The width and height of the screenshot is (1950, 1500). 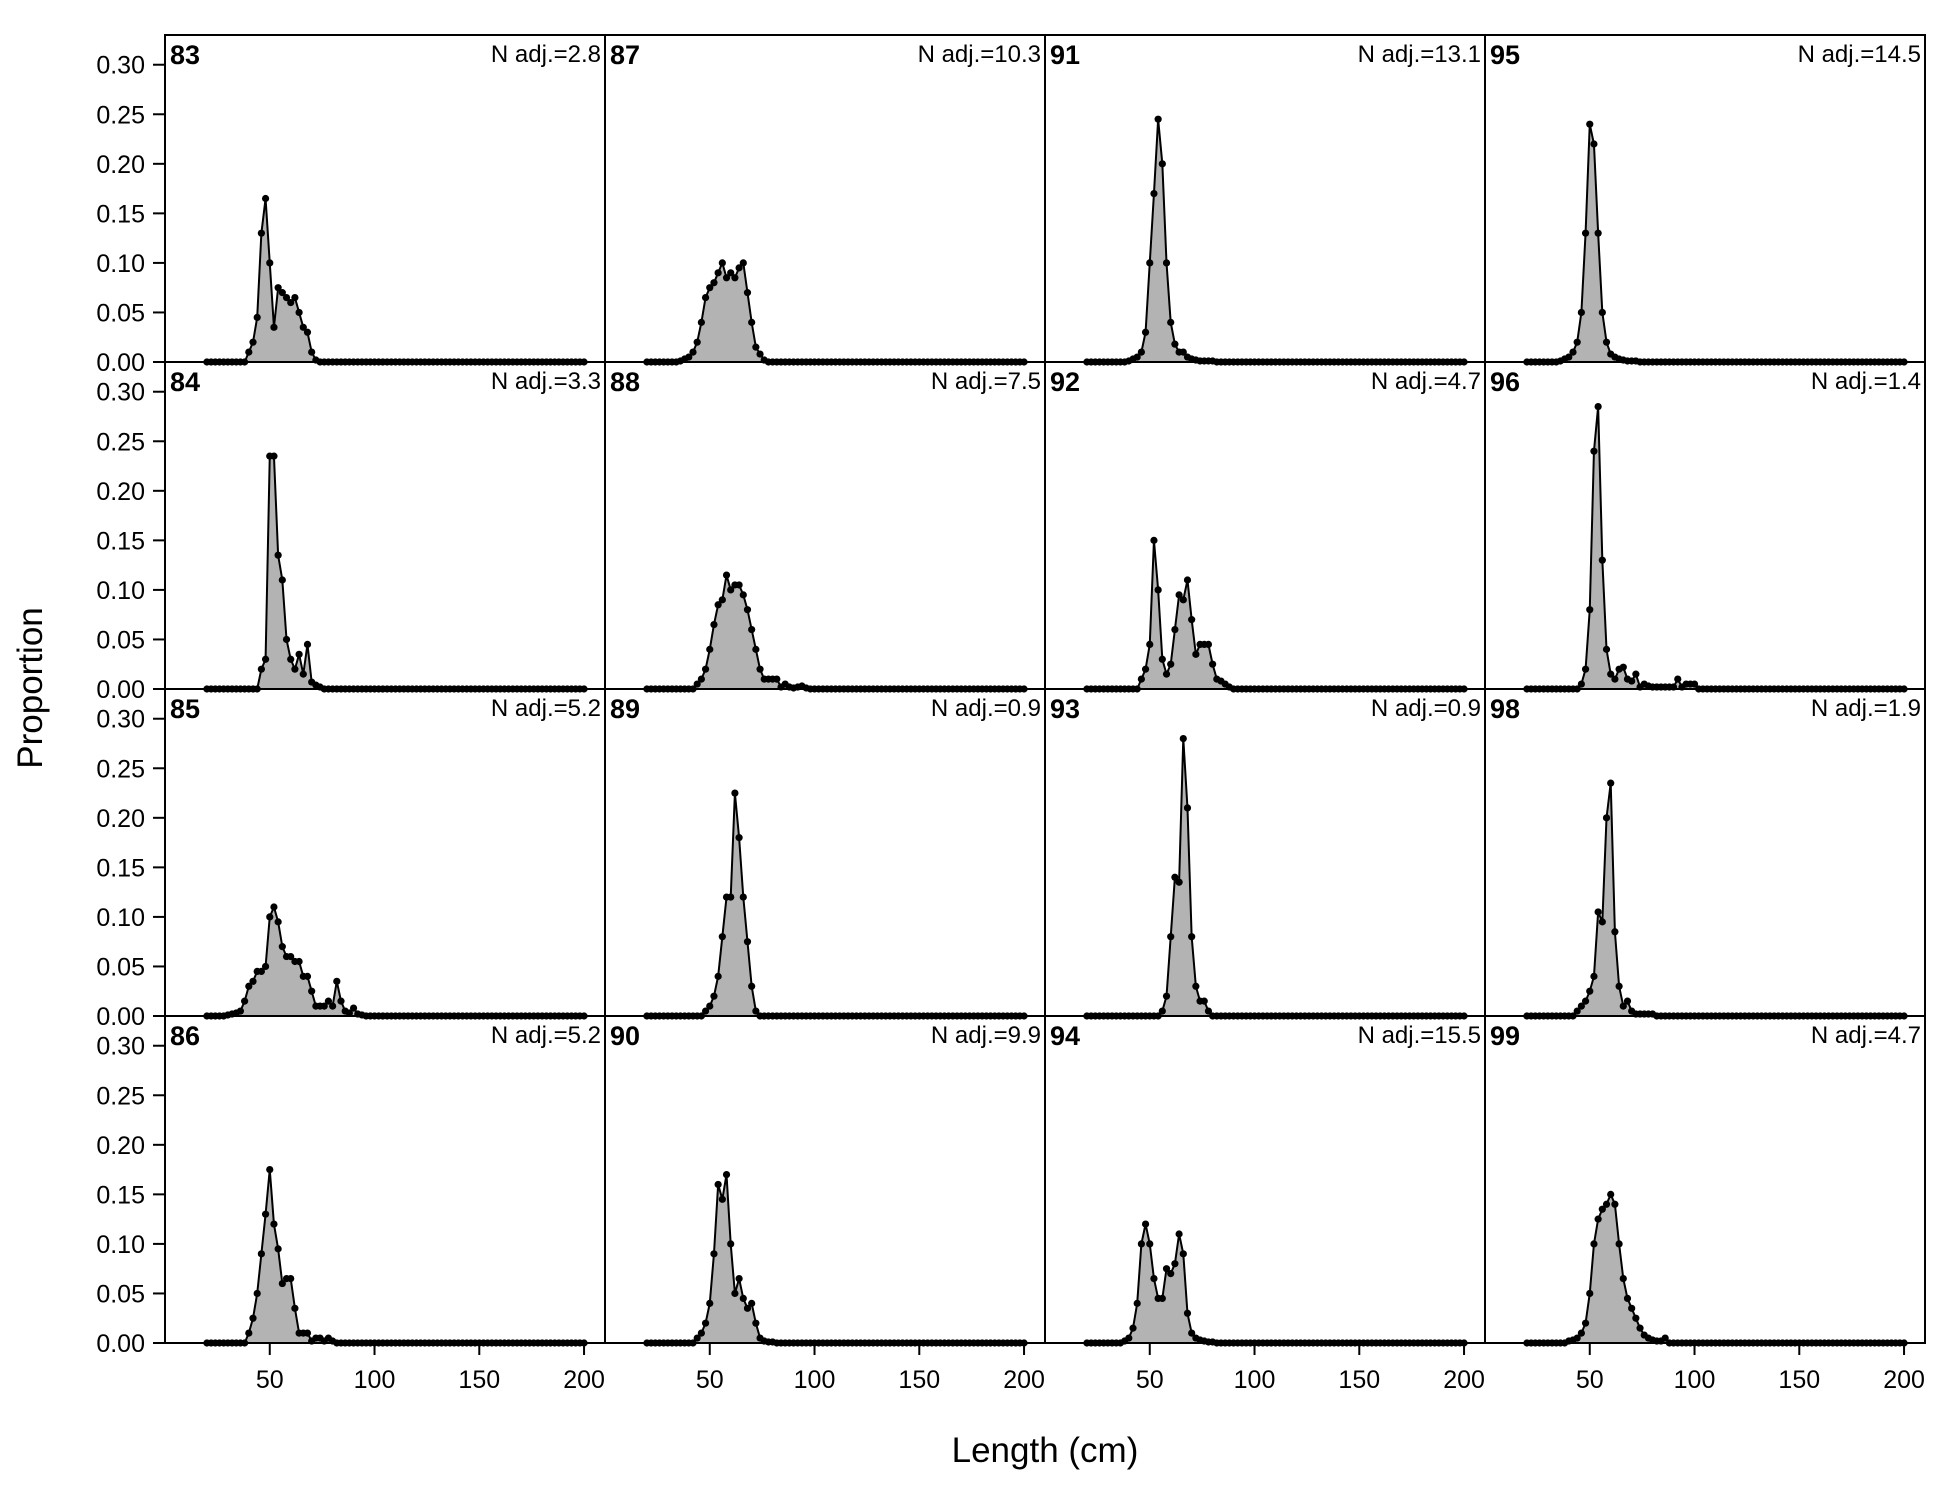 I want to click on panel-86: 86 N adj.=5.2, so click(x=385, y=1181).